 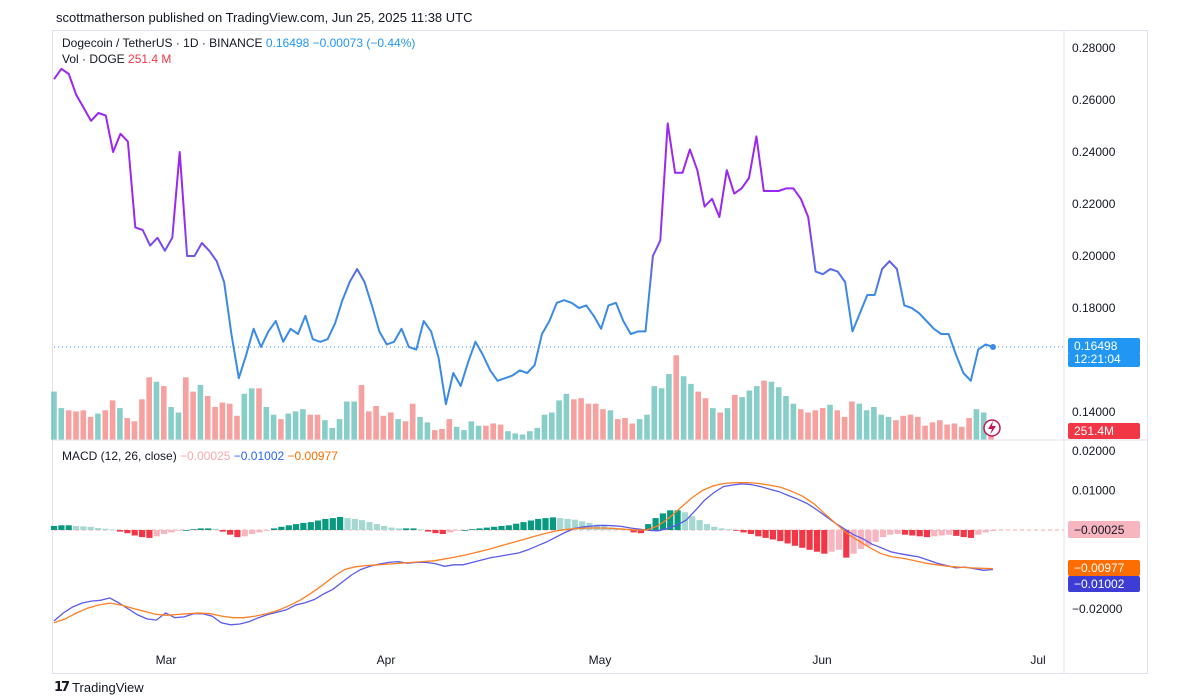 I want to click on volume-value: 251.4 M, so click(x=150, y=59).